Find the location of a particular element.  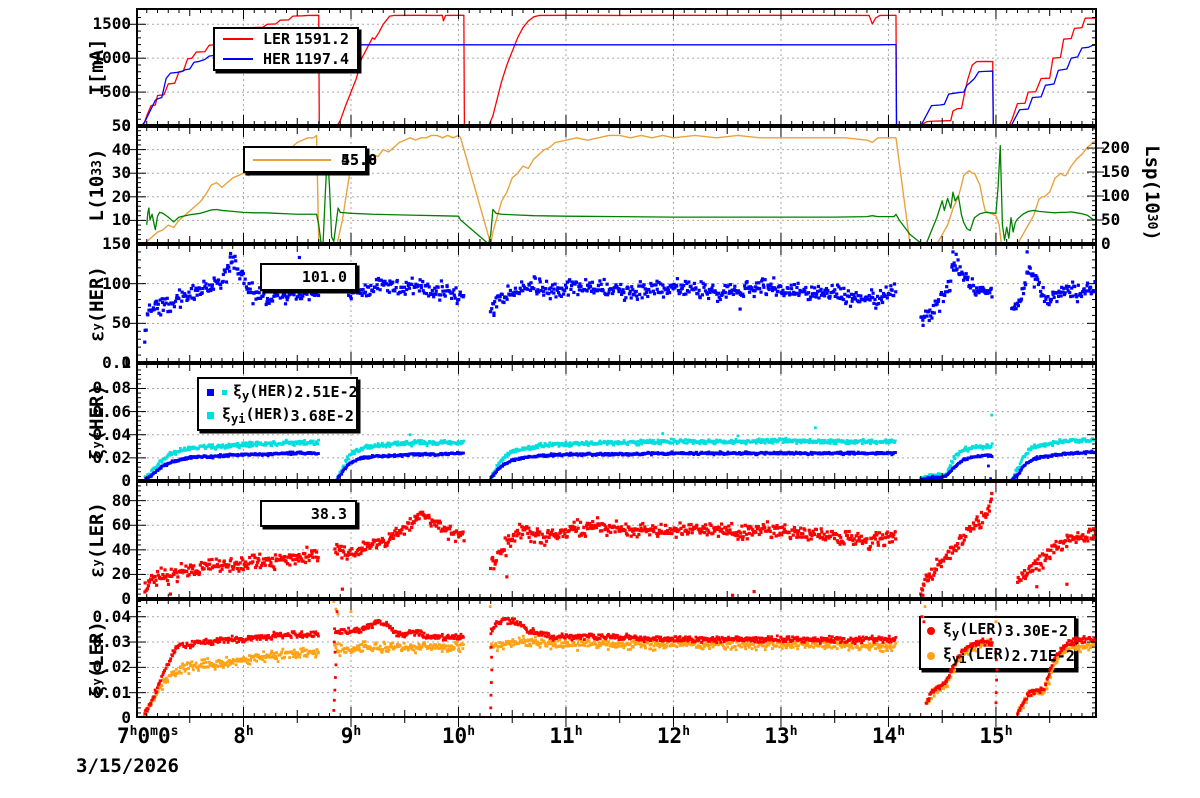

y-tick-label-right-luminosity: 100 is located at coordinates (1115, 196).